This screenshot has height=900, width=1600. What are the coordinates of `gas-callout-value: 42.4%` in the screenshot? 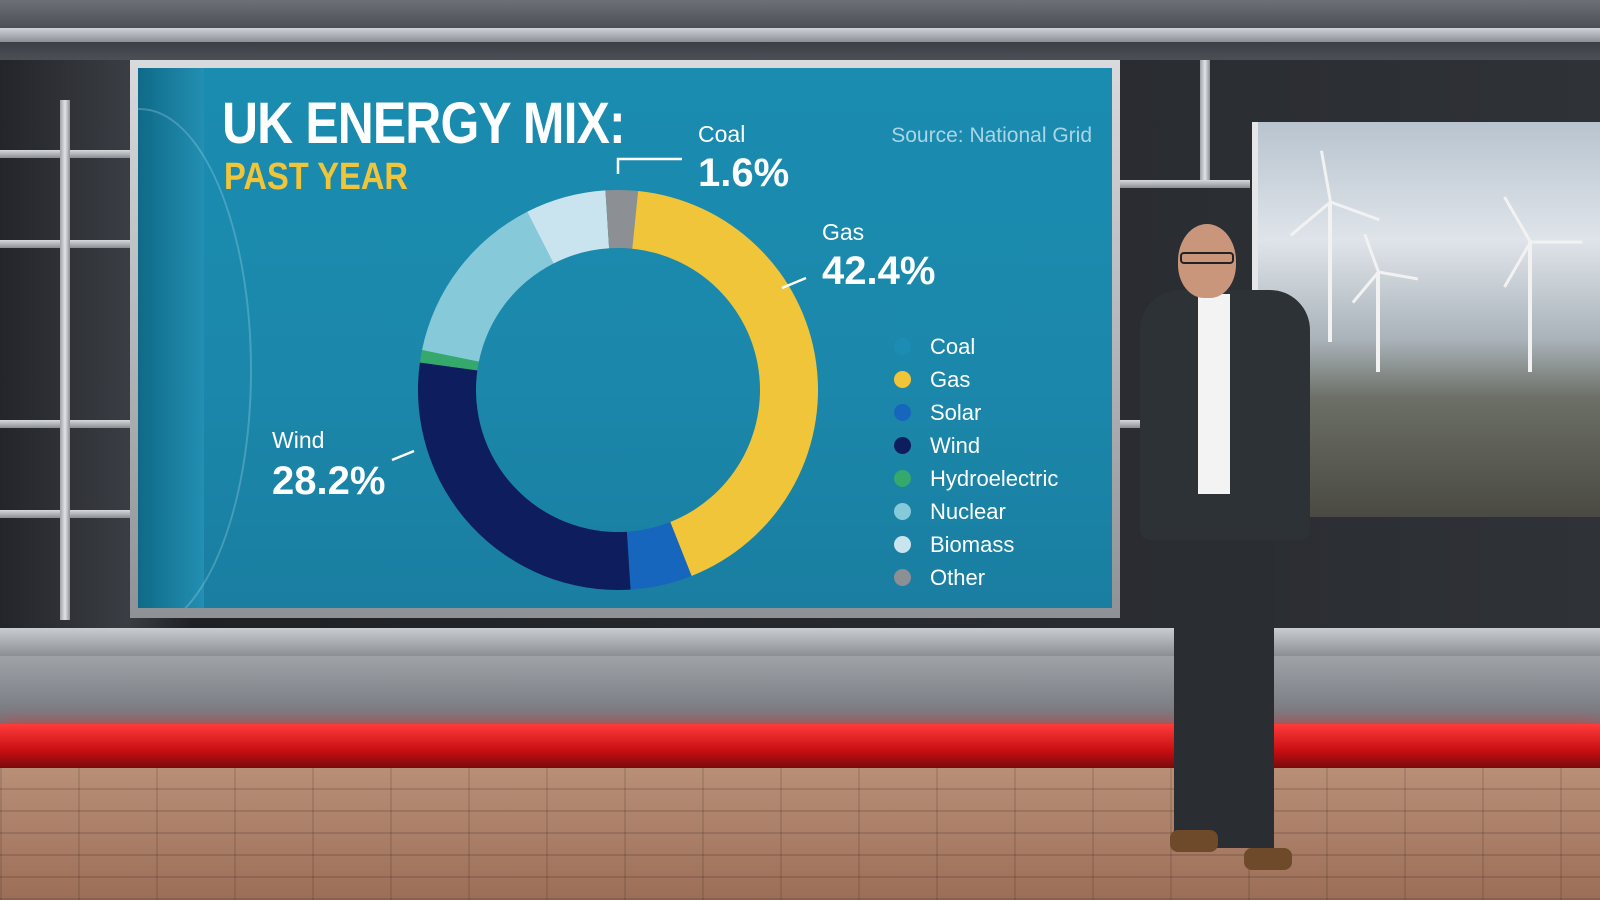 It's located at (878, 271).